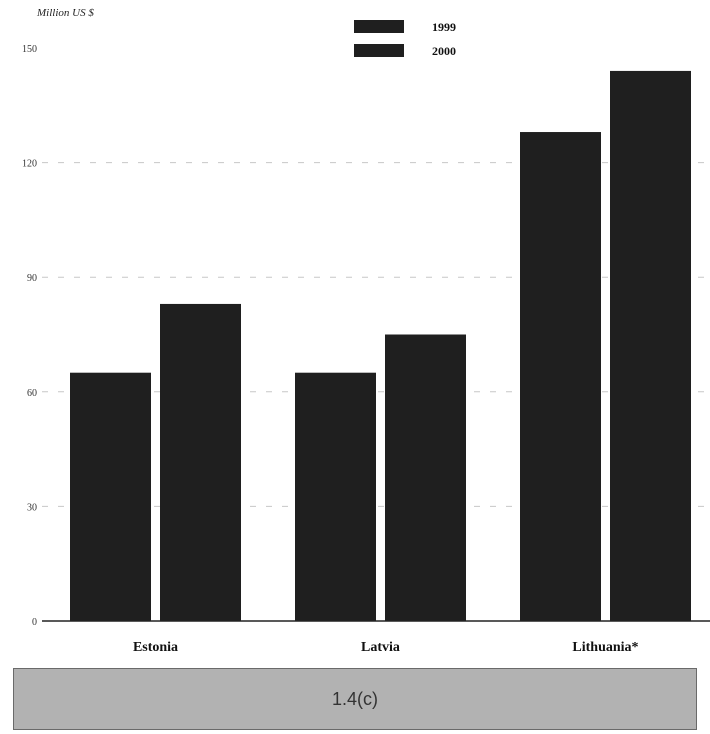 The width and height of the screenshot is (710, 734). What do you see at coordinates (65, 13) in the screenshot?
I see `y-axis-label: Million US $` at bounding box center [65, 13].